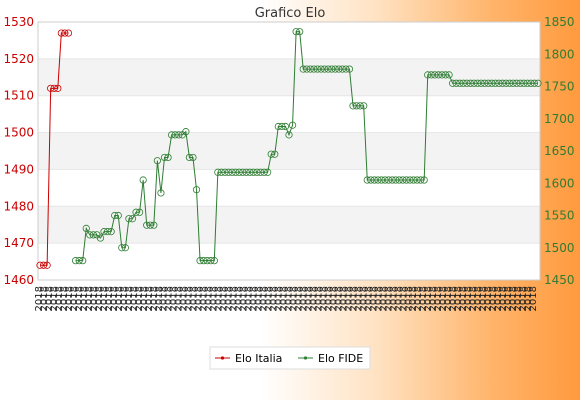  What do you see at coordinates (248, 358) in the screenshot?
I see `legend-item-elo-italia: Elo Italia` at bounding box center [248, 358].